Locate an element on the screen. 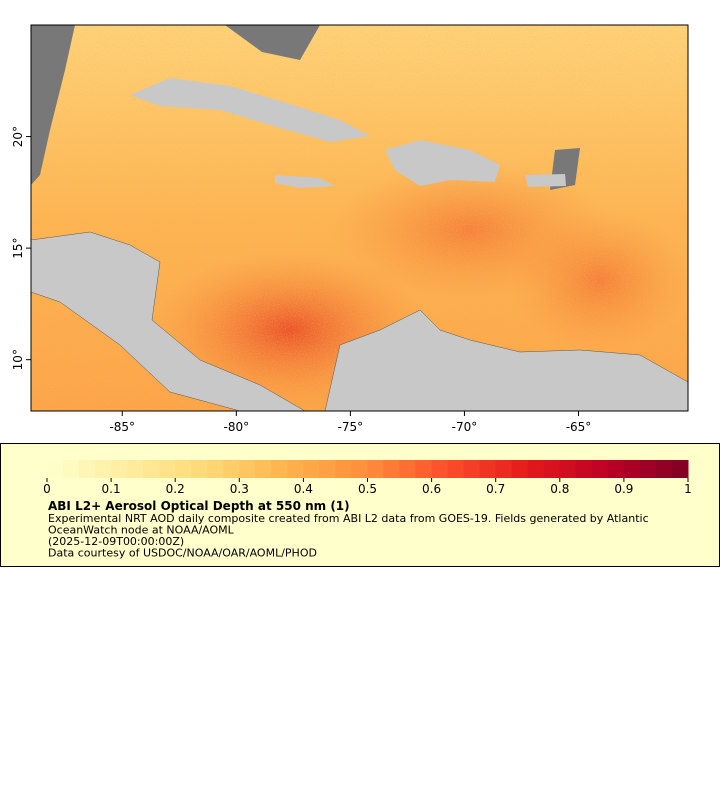  y-tick-label: 15° is located at coordinates (18, 247).